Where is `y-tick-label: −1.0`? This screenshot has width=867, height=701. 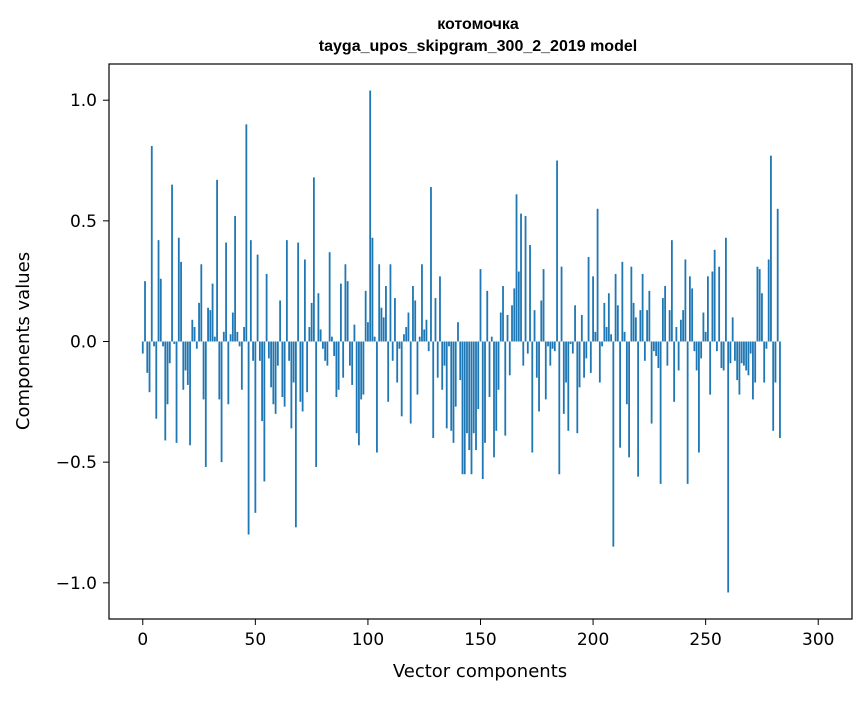 y-tick-label: −1.0 is located at coordinates (76, 584).